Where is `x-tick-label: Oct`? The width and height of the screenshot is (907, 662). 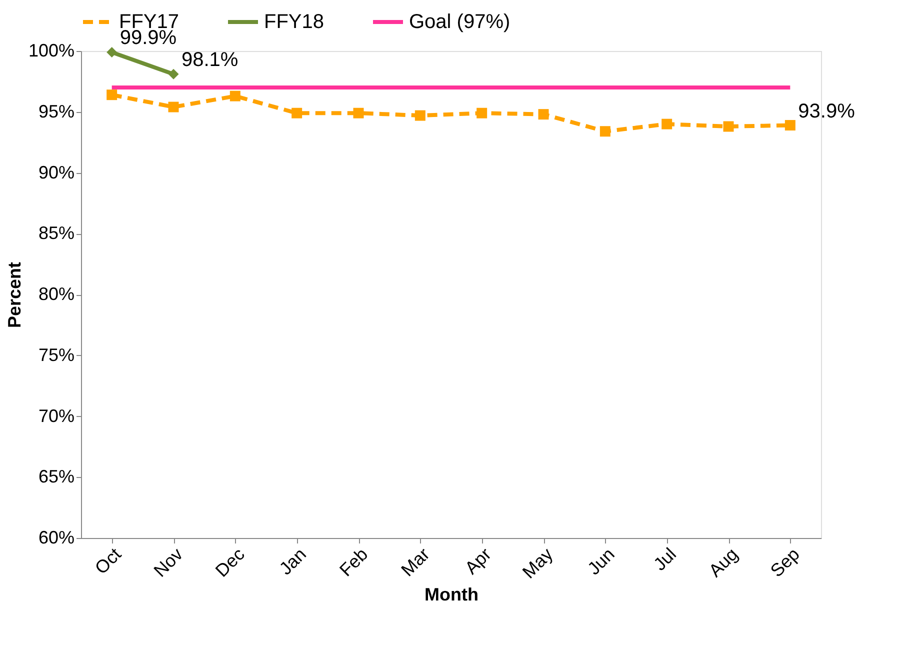
x-tick-label: Oct is located at coordinates (108, 561).